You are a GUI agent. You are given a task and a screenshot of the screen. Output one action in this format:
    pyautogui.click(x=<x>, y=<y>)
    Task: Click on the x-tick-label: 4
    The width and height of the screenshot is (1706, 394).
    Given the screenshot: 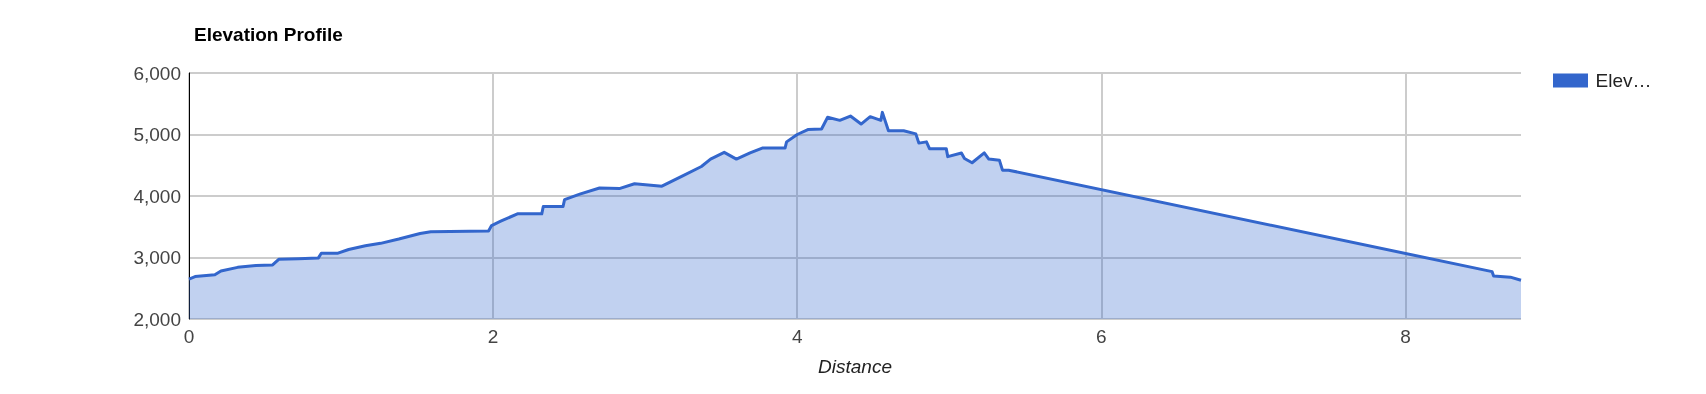 What is the action you would take?
    pyautogui.click(x=797, y=336)
    